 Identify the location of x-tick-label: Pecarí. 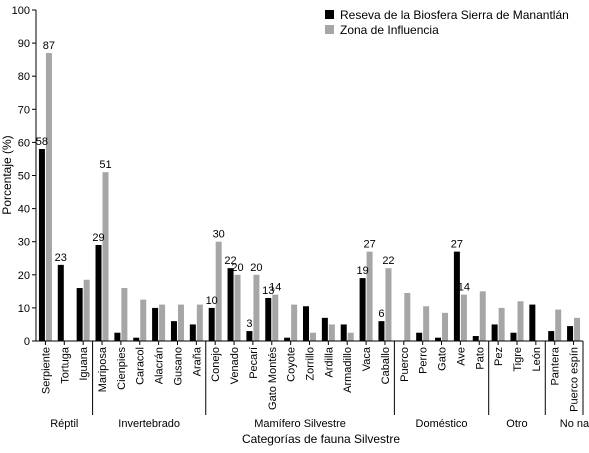
(254, 363).